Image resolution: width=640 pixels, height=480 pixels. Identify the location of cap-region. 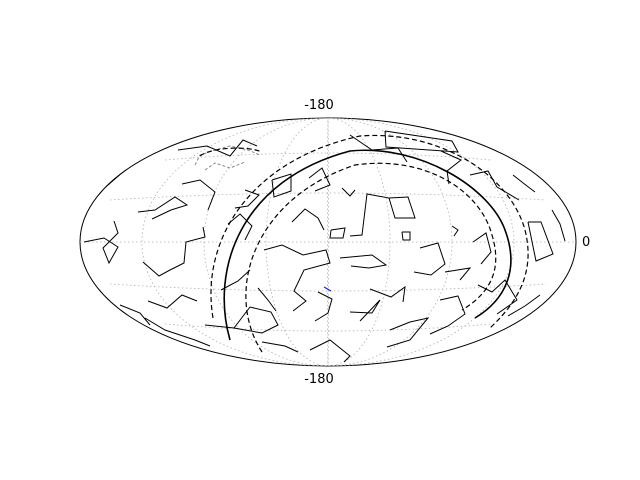
(231, 152).